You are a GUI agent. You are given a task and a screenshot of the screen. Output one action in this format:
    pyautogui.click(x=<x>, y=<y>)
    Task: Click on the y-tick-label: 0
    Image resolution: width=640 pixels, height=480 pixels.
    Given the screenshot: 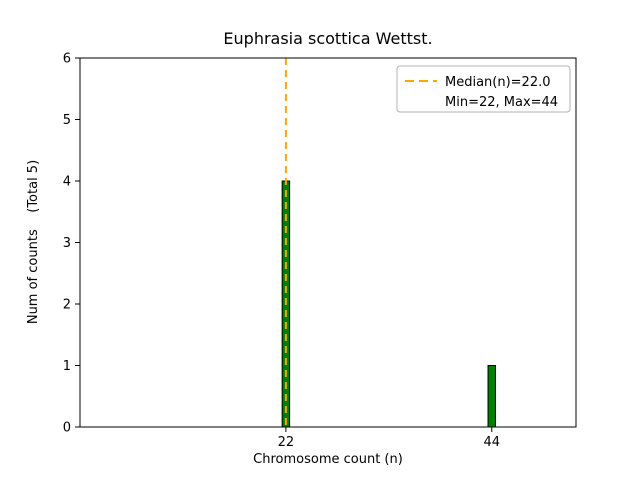 What is the action you would take?
    pyautogui.click(x=67, y=428)
    